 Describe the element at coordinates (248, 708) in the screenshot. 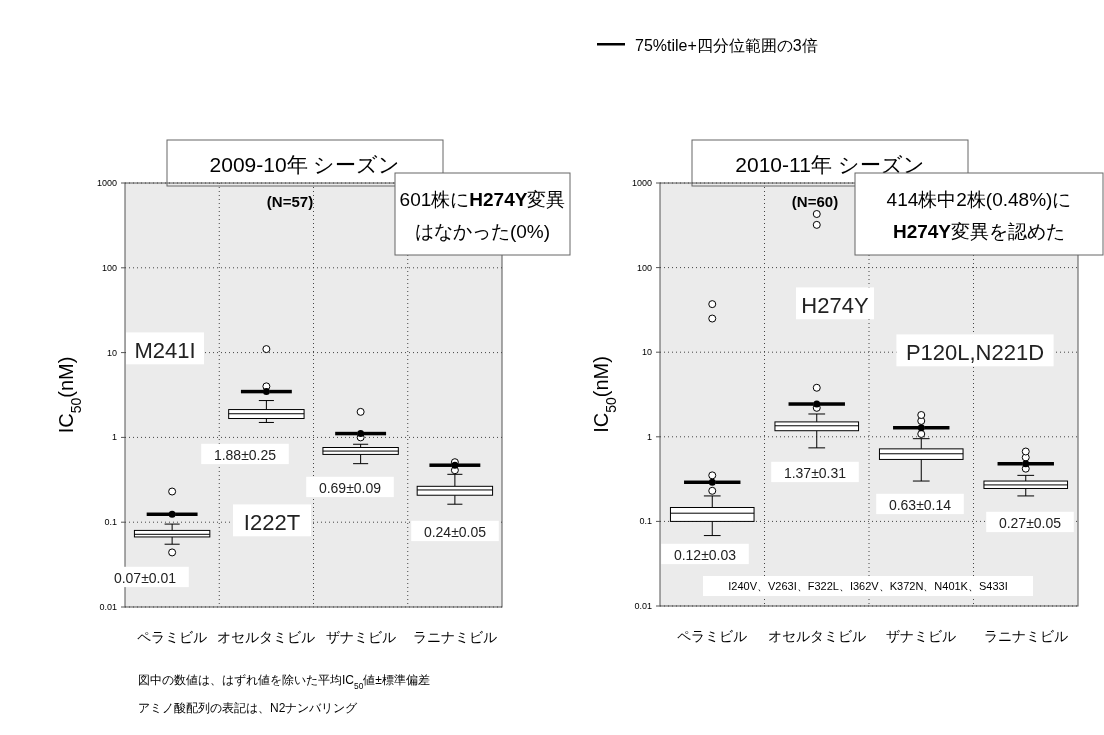

I see `text: アミノ酸配列の表記は、N2ナンバリング` at that location.